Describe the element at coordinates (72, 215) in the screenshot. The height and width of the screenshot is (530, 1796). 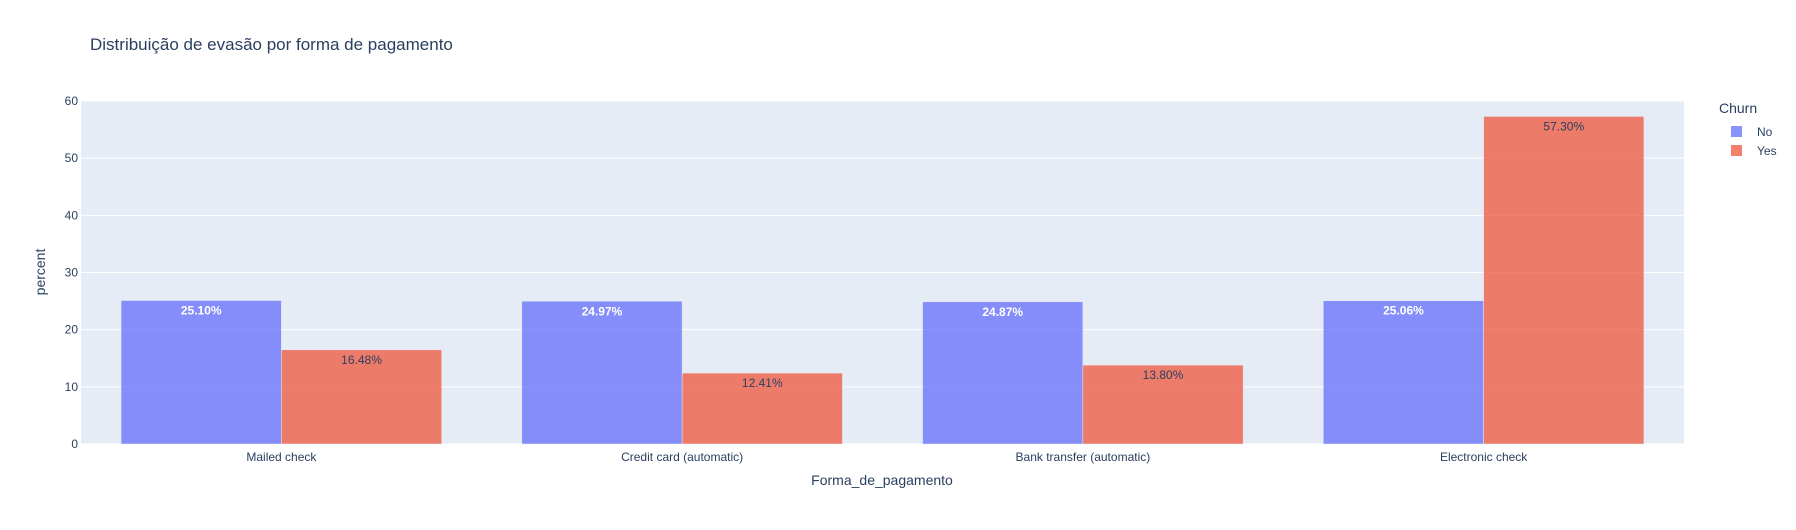
I see `y-tick-label: 40` at that location.